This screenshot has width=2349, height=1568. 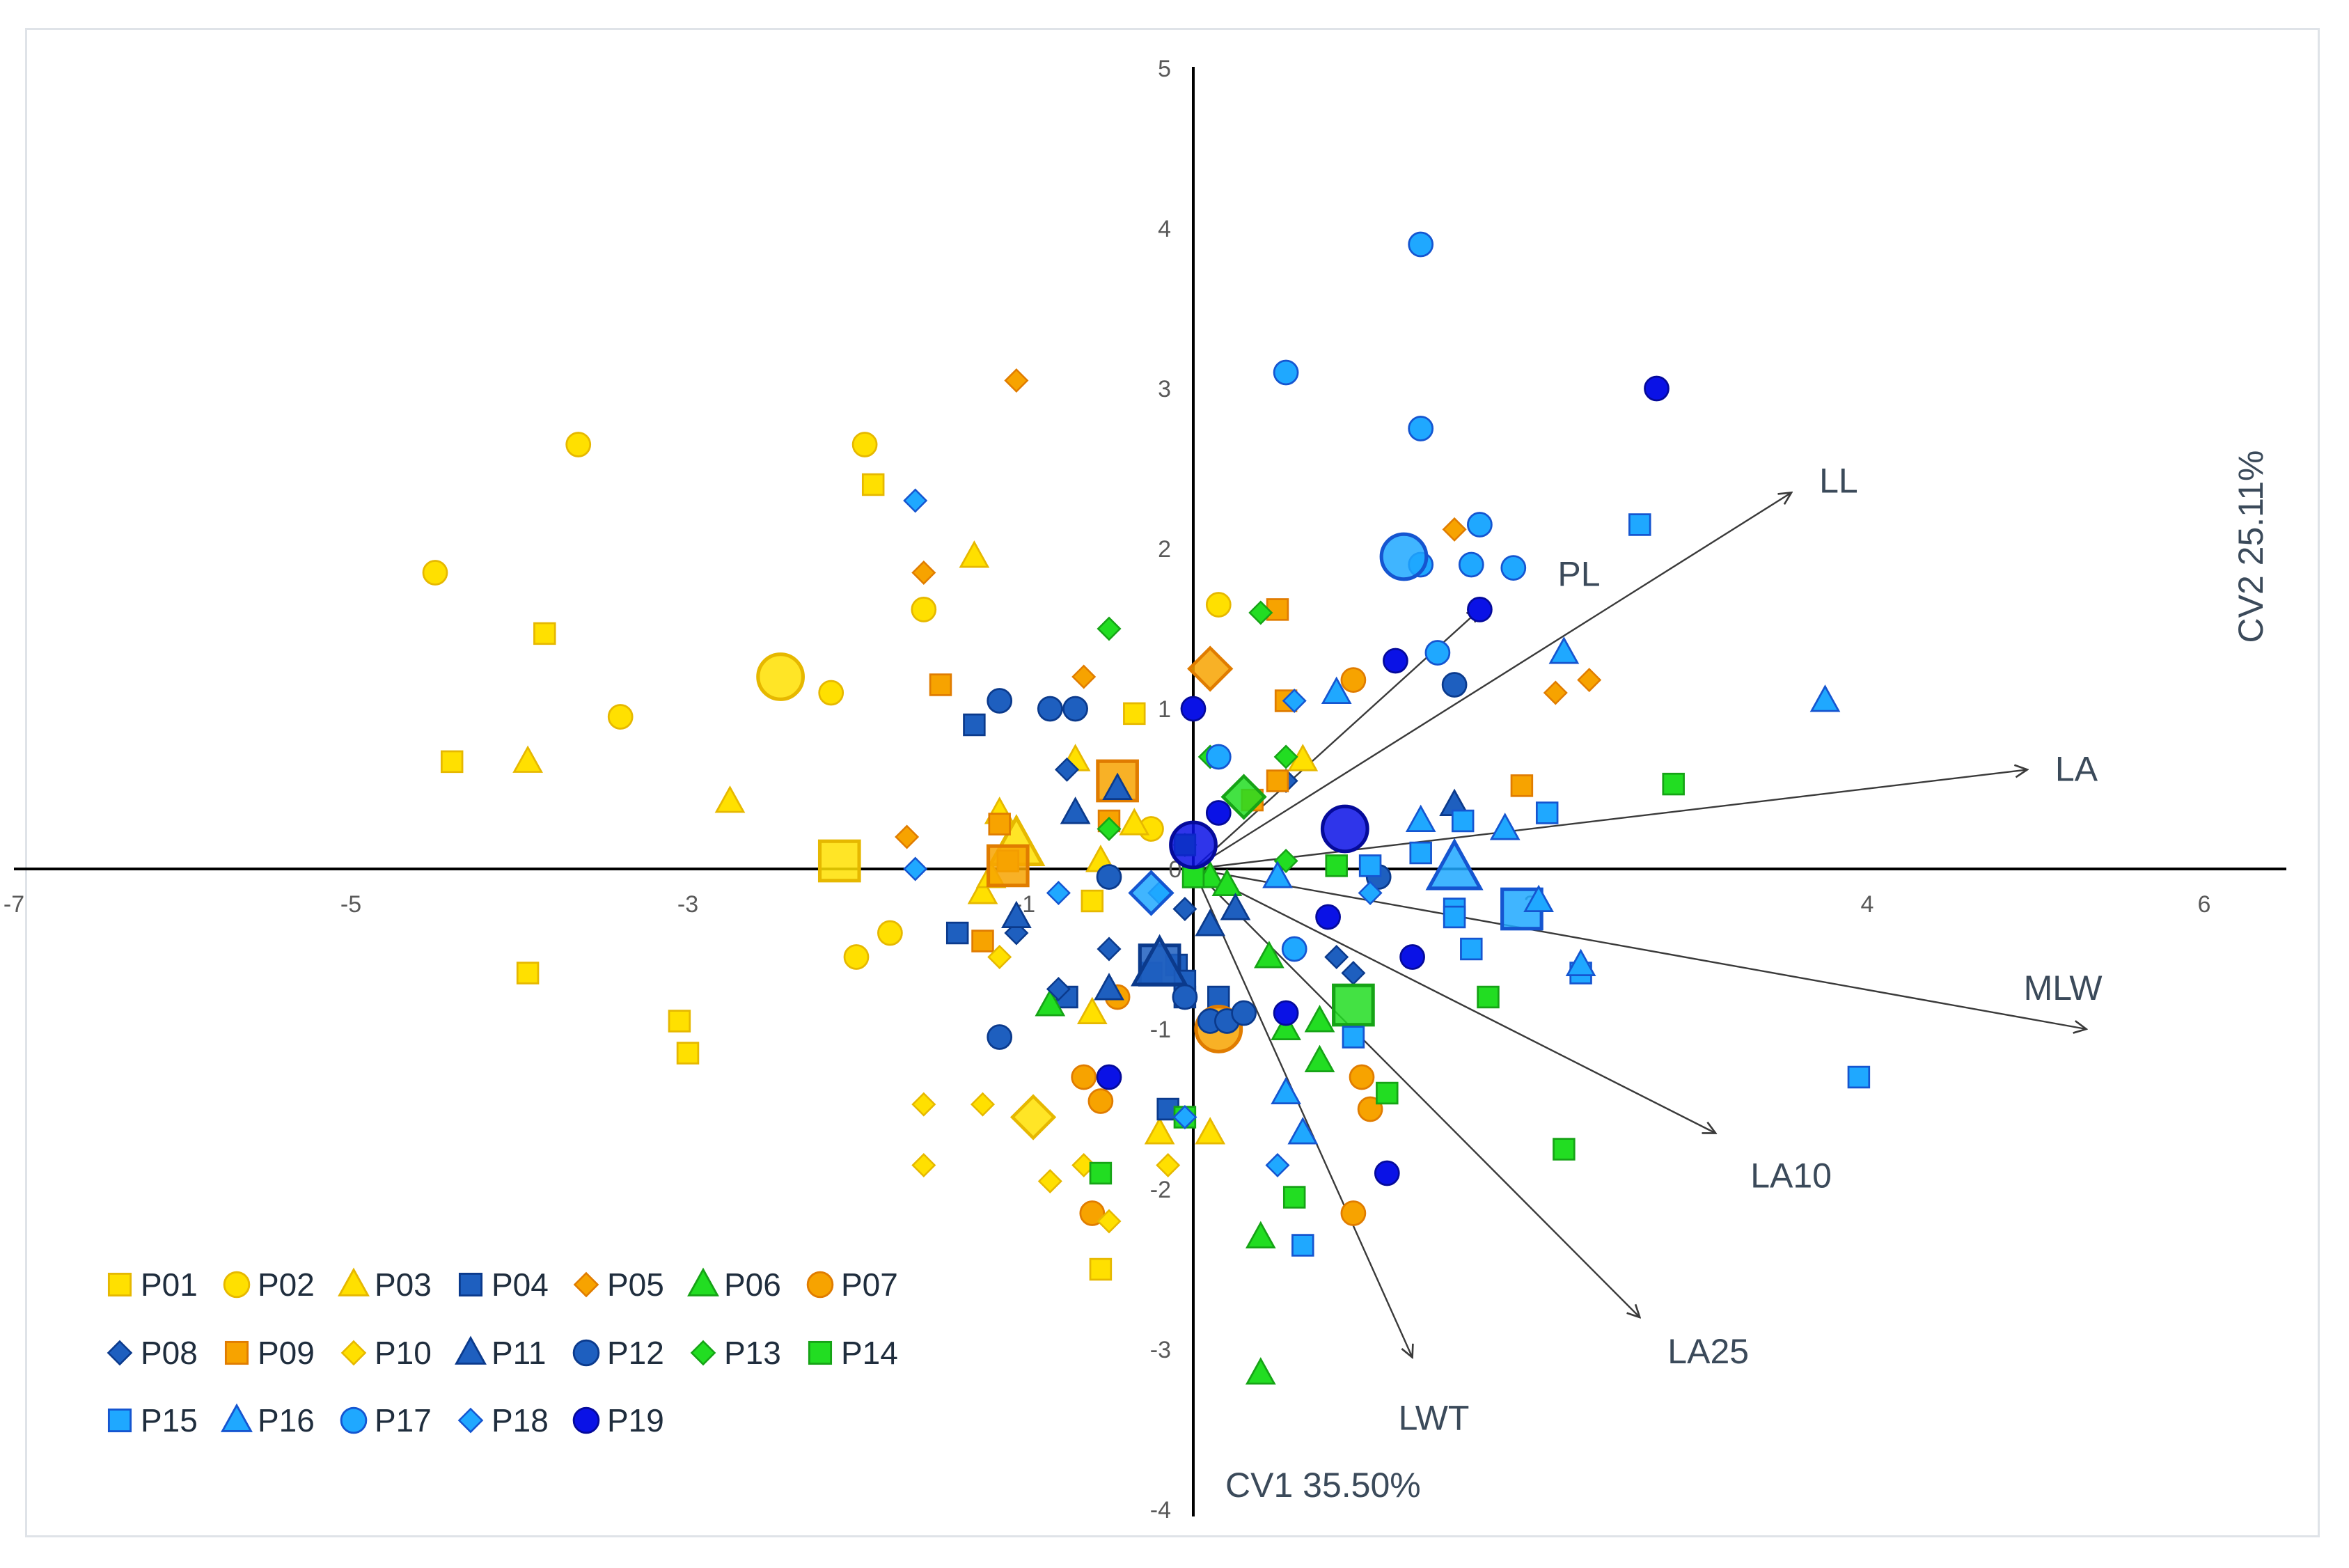 I want to click on series-p15, so click(x=1581, y=885).